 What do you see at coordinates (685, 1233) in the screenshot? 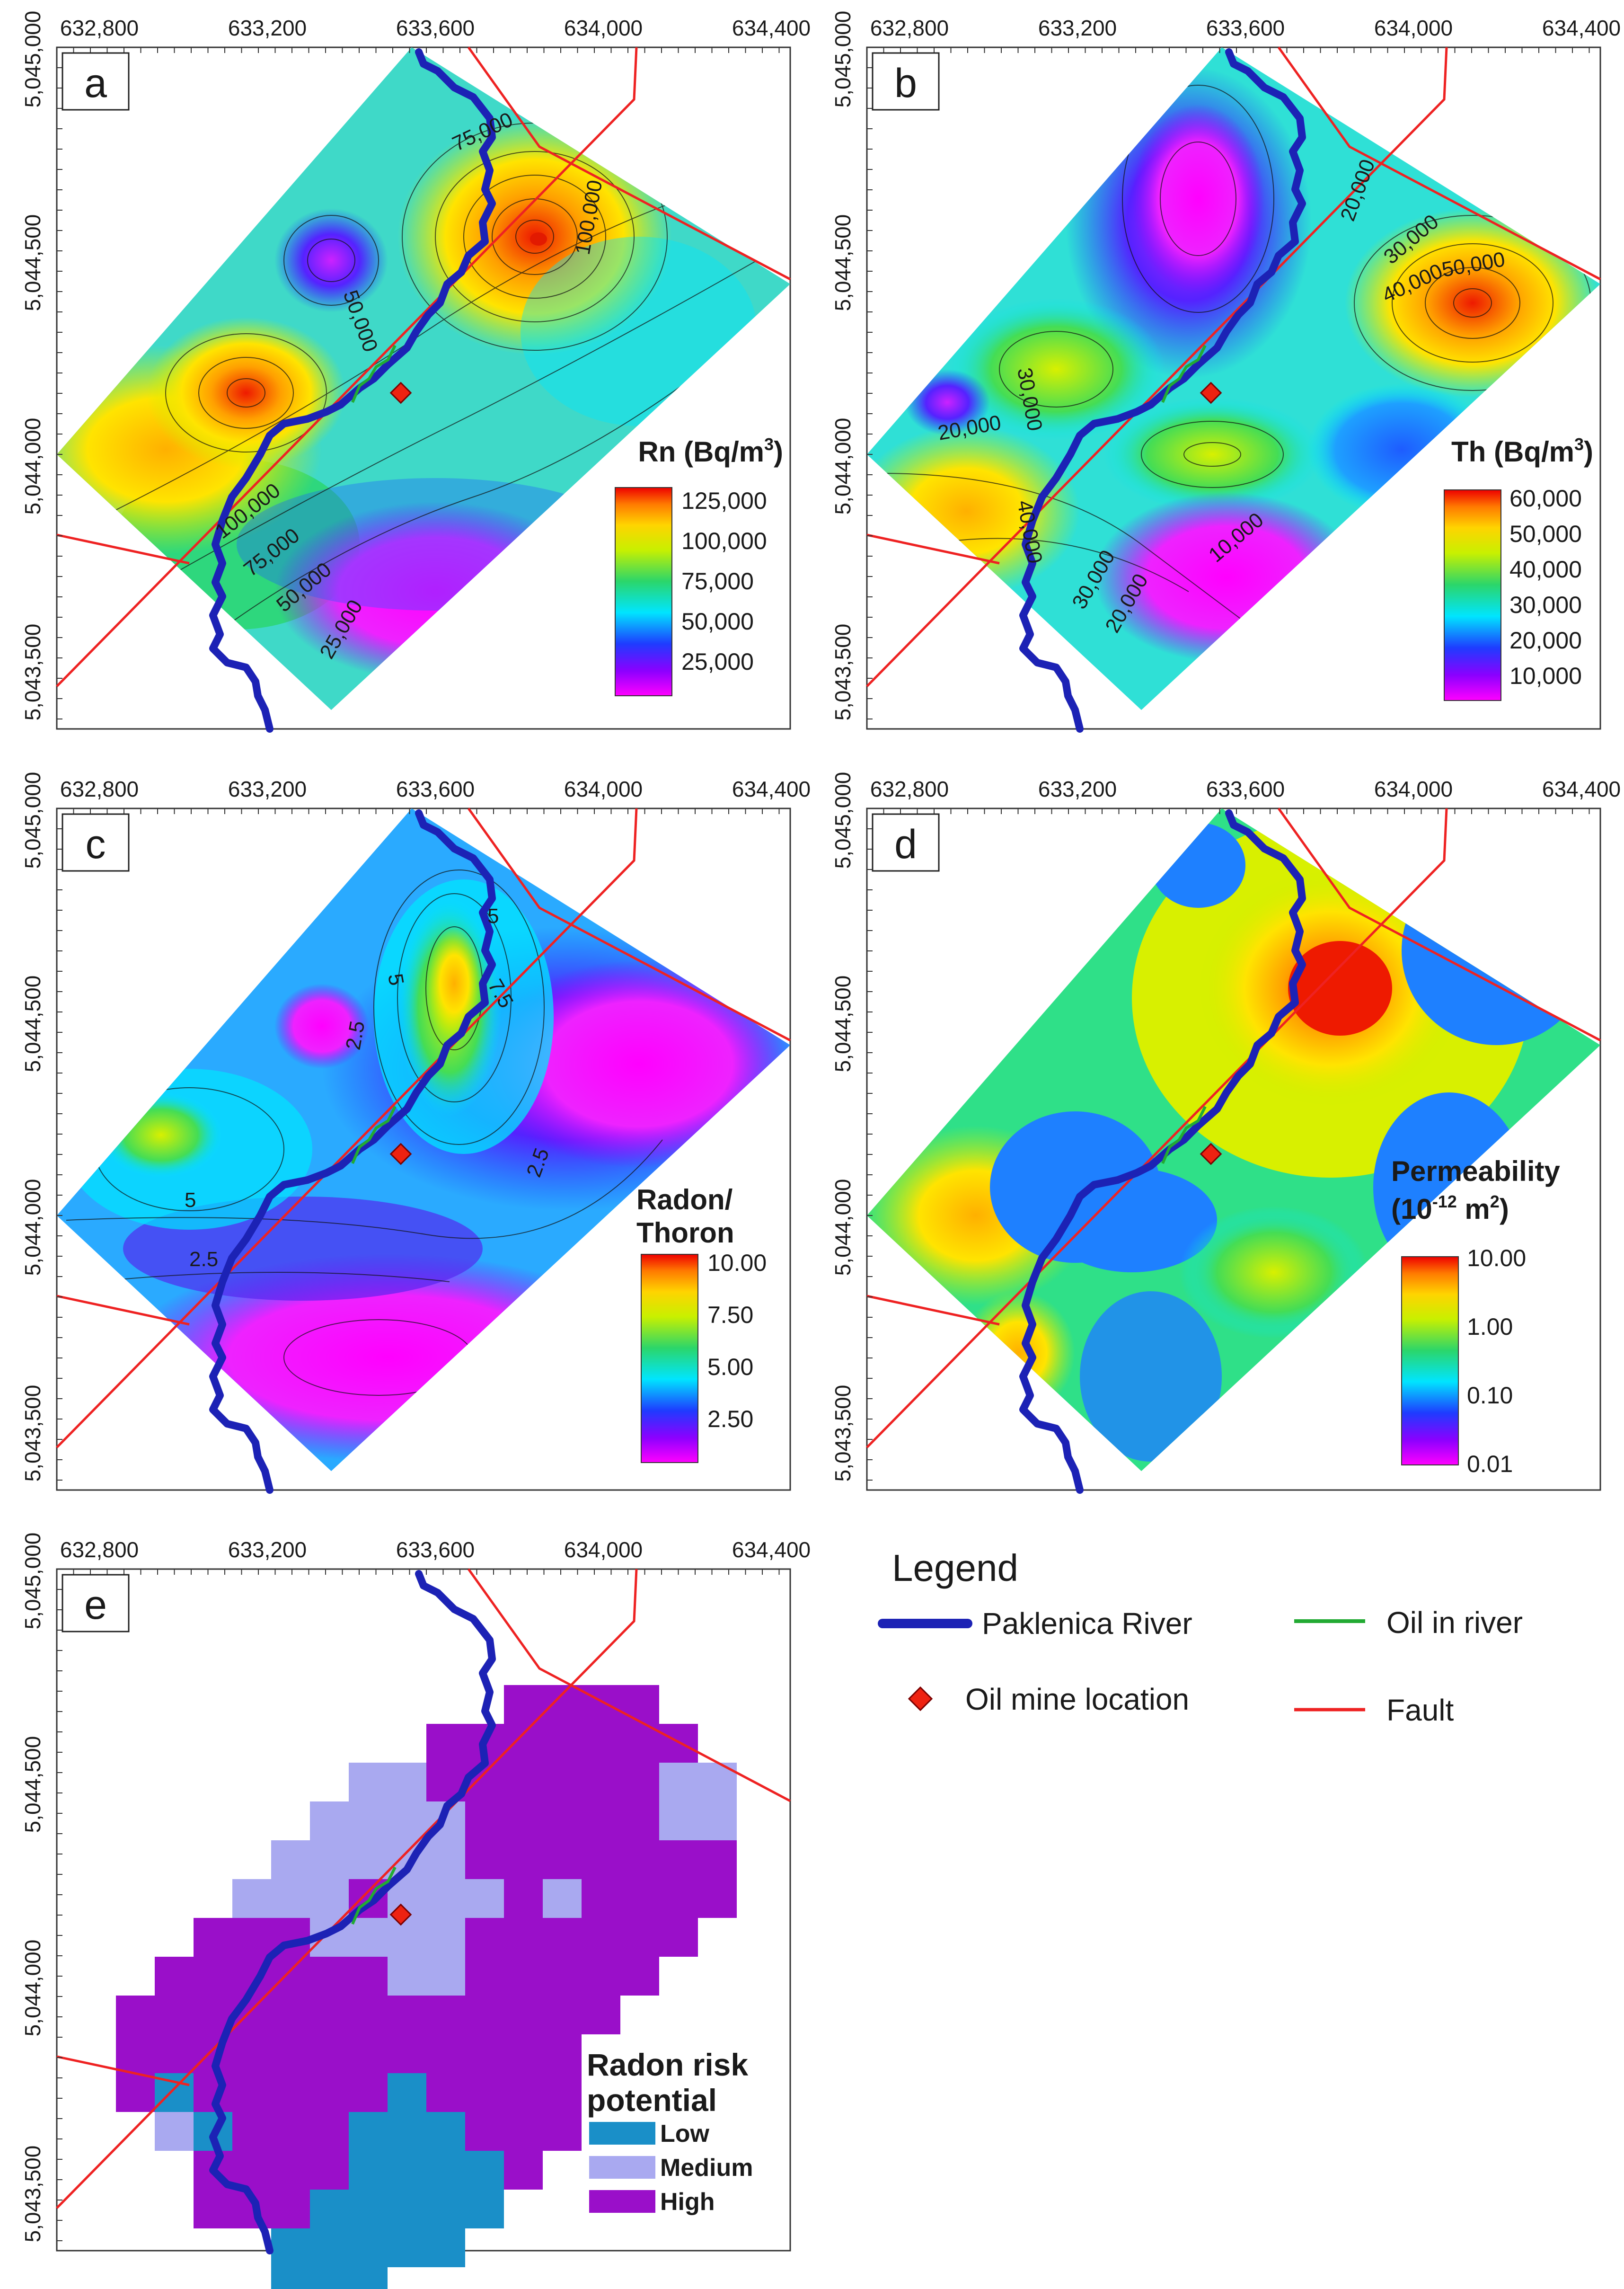
I see `svg-text: Thoron` at bounding box center [685, 1233].